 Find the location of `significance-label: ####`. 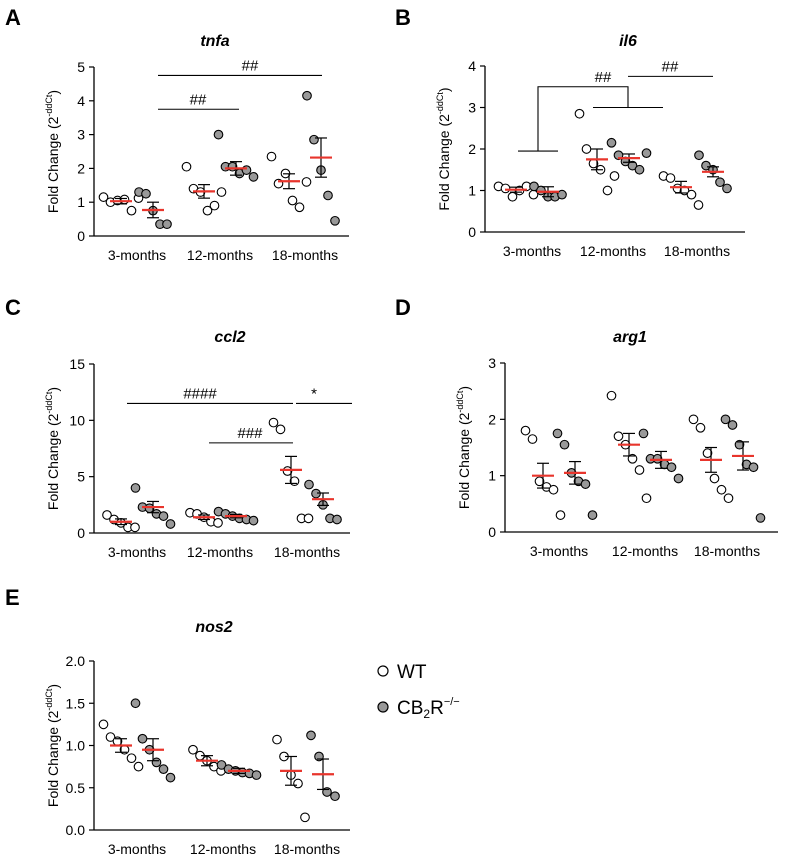

significance-label: #### is located at coordinates (200, 393).